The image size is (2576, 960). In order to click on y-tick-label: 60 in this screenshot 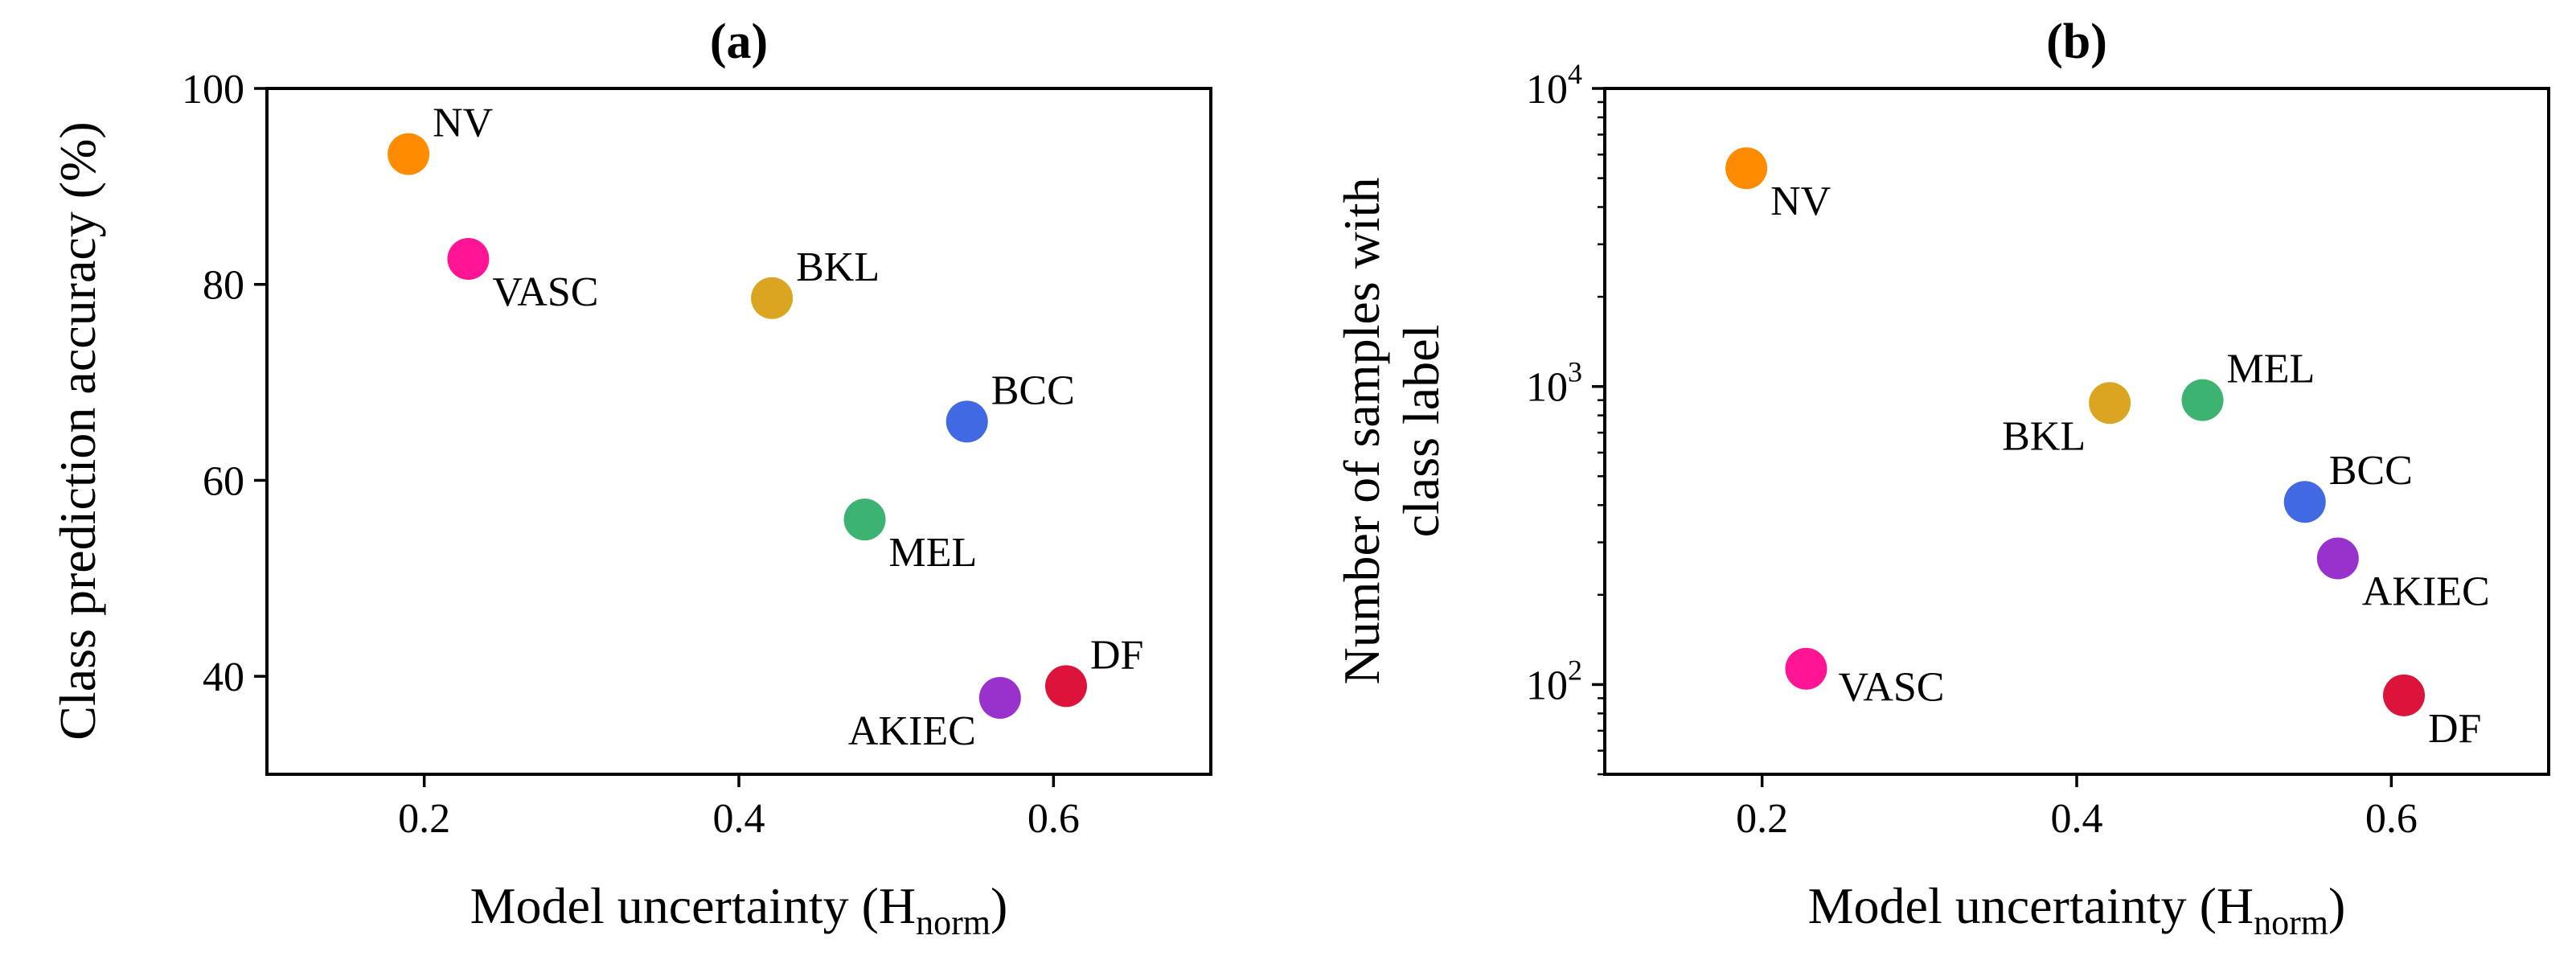, I will do `click(223, 481)`.